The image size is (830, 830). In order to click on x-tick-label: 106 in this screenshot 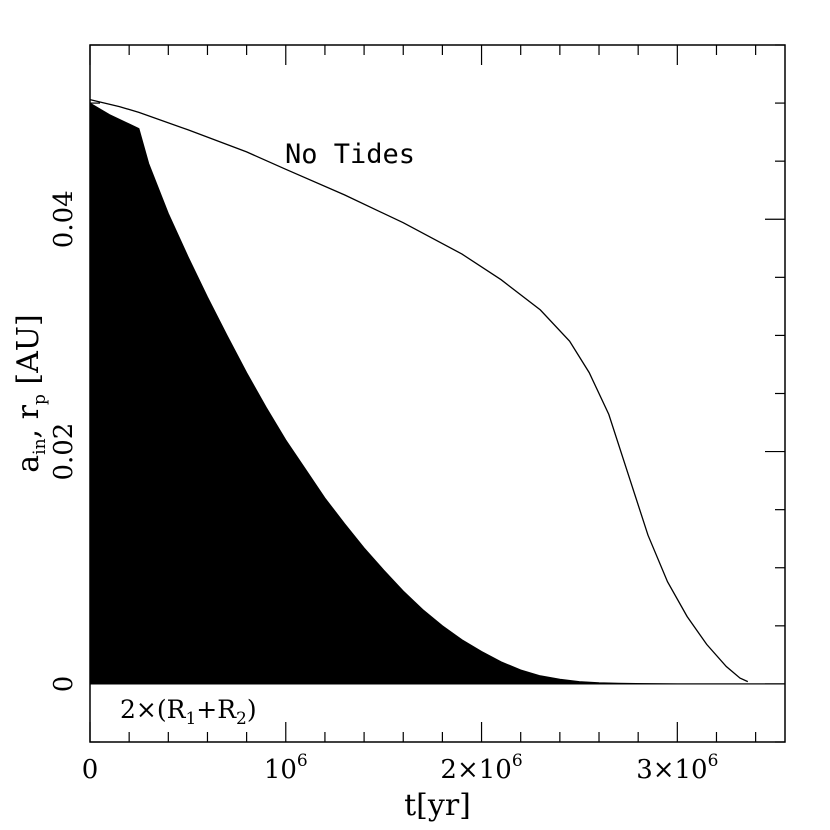, I will do `click(286, 768)`.